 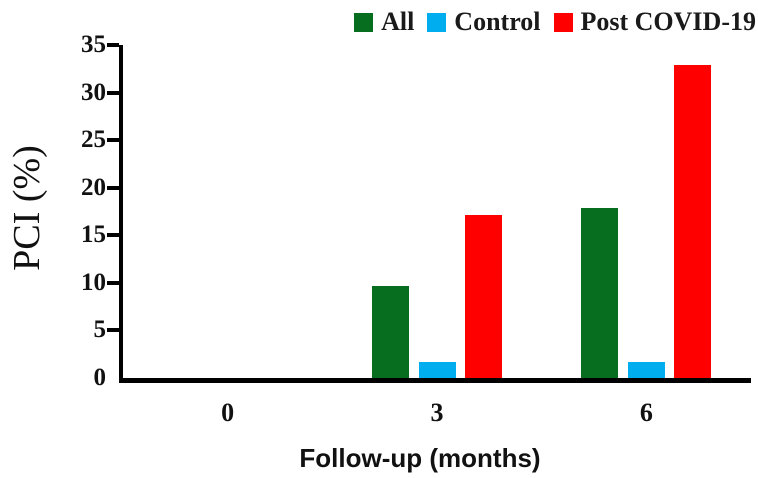 I want to click on x-tick-label: 0, so click(x=228, y=412).